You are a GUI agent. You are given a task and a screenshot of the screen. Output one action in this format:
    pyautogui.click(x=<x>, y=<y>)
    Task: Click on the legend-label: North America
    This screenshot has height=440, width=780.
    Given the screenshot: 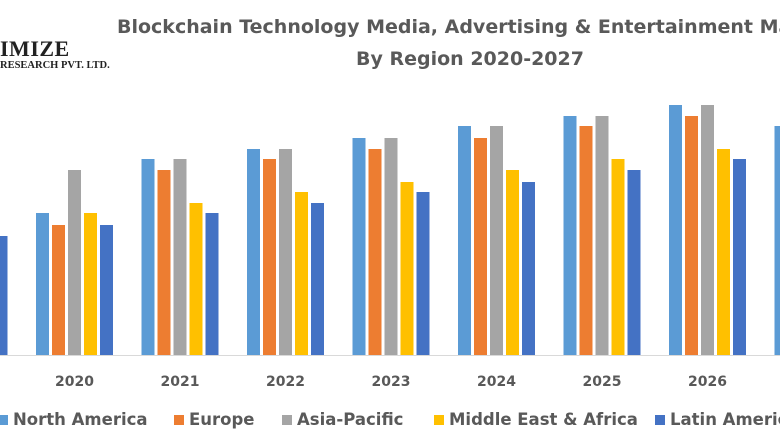 What is the action you would take?
    pyautogui.click(x=80, y=419)
    